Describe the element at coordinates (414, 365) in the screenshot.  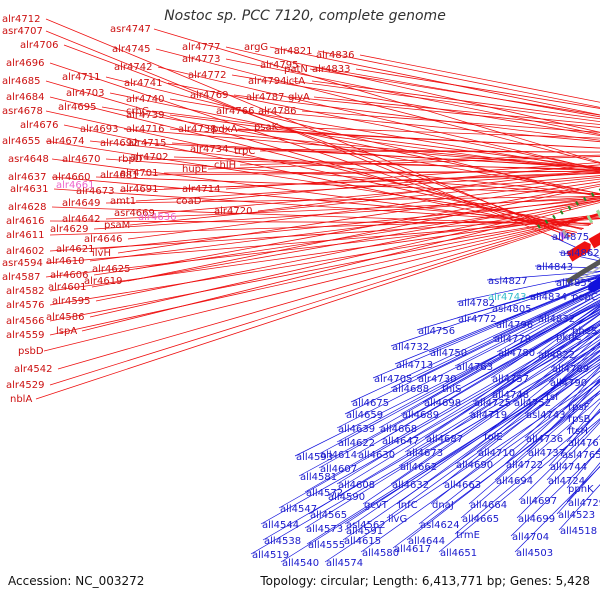
I see `gene-label-reverse: all4713` at that location.